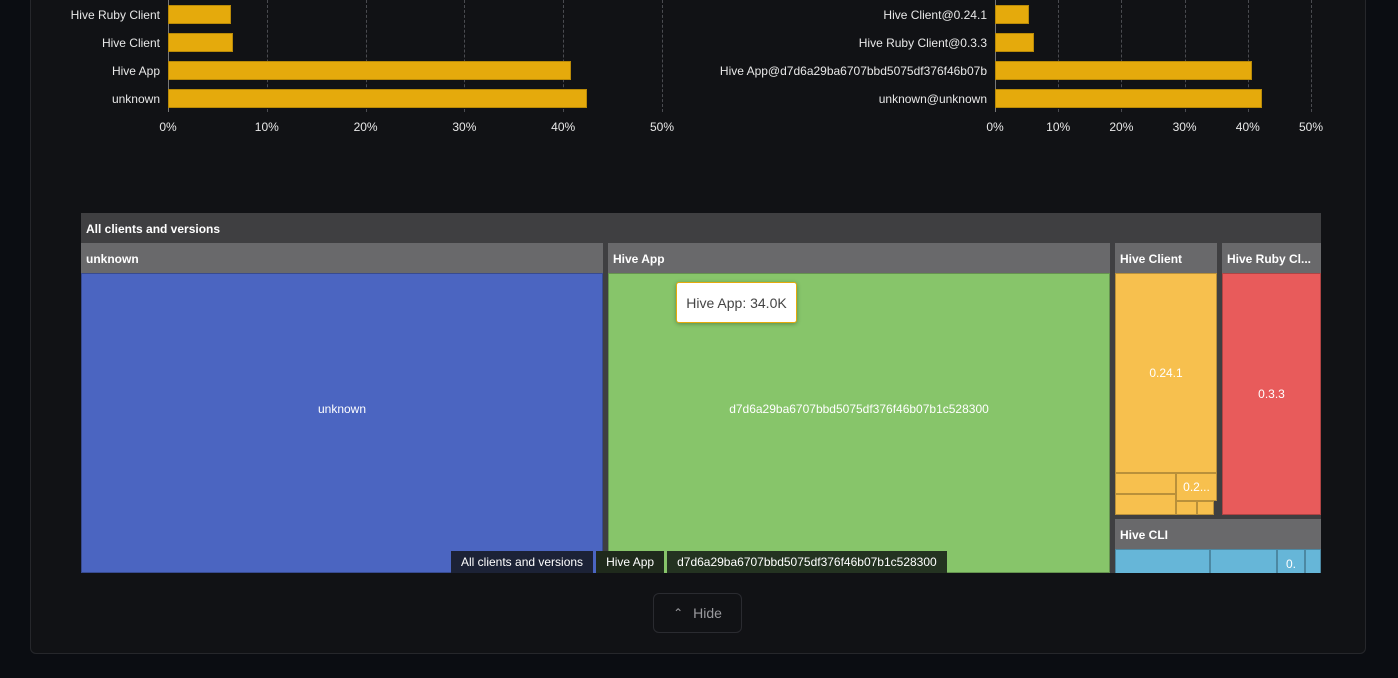 Image resolution: width=1398 pixels, height=678 pixels. Describe the element at coordinates (807, 562) in the screenshot. I see `breadcrumb-item-leaf: d7d6a29ba6707bbd5075df376f46b07b1c528300` at that location.